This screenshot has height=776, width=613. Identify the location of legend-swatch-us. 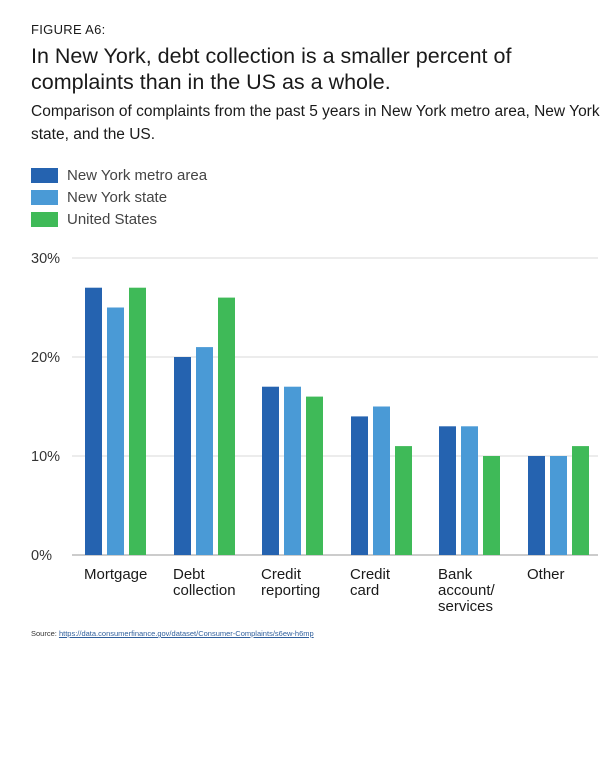
(44, 219).